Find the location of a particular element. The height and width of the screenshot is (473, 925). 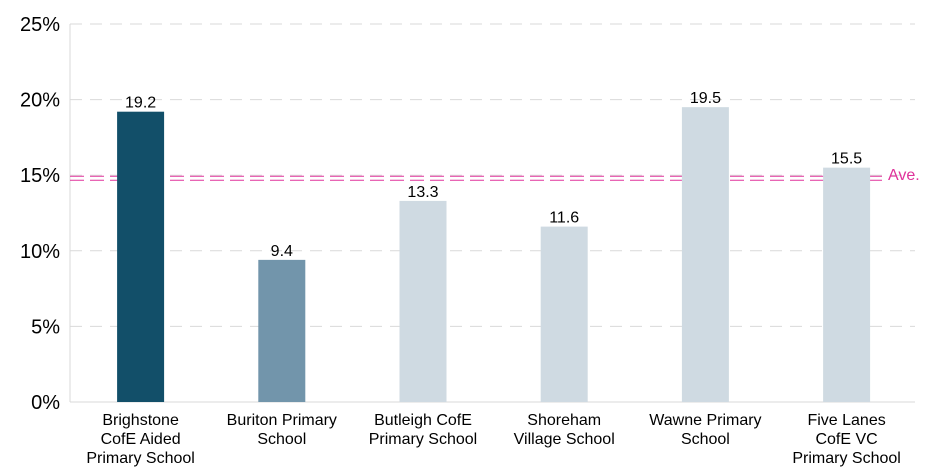

y-tick-label: 10% is located at coordinates (40, 252).